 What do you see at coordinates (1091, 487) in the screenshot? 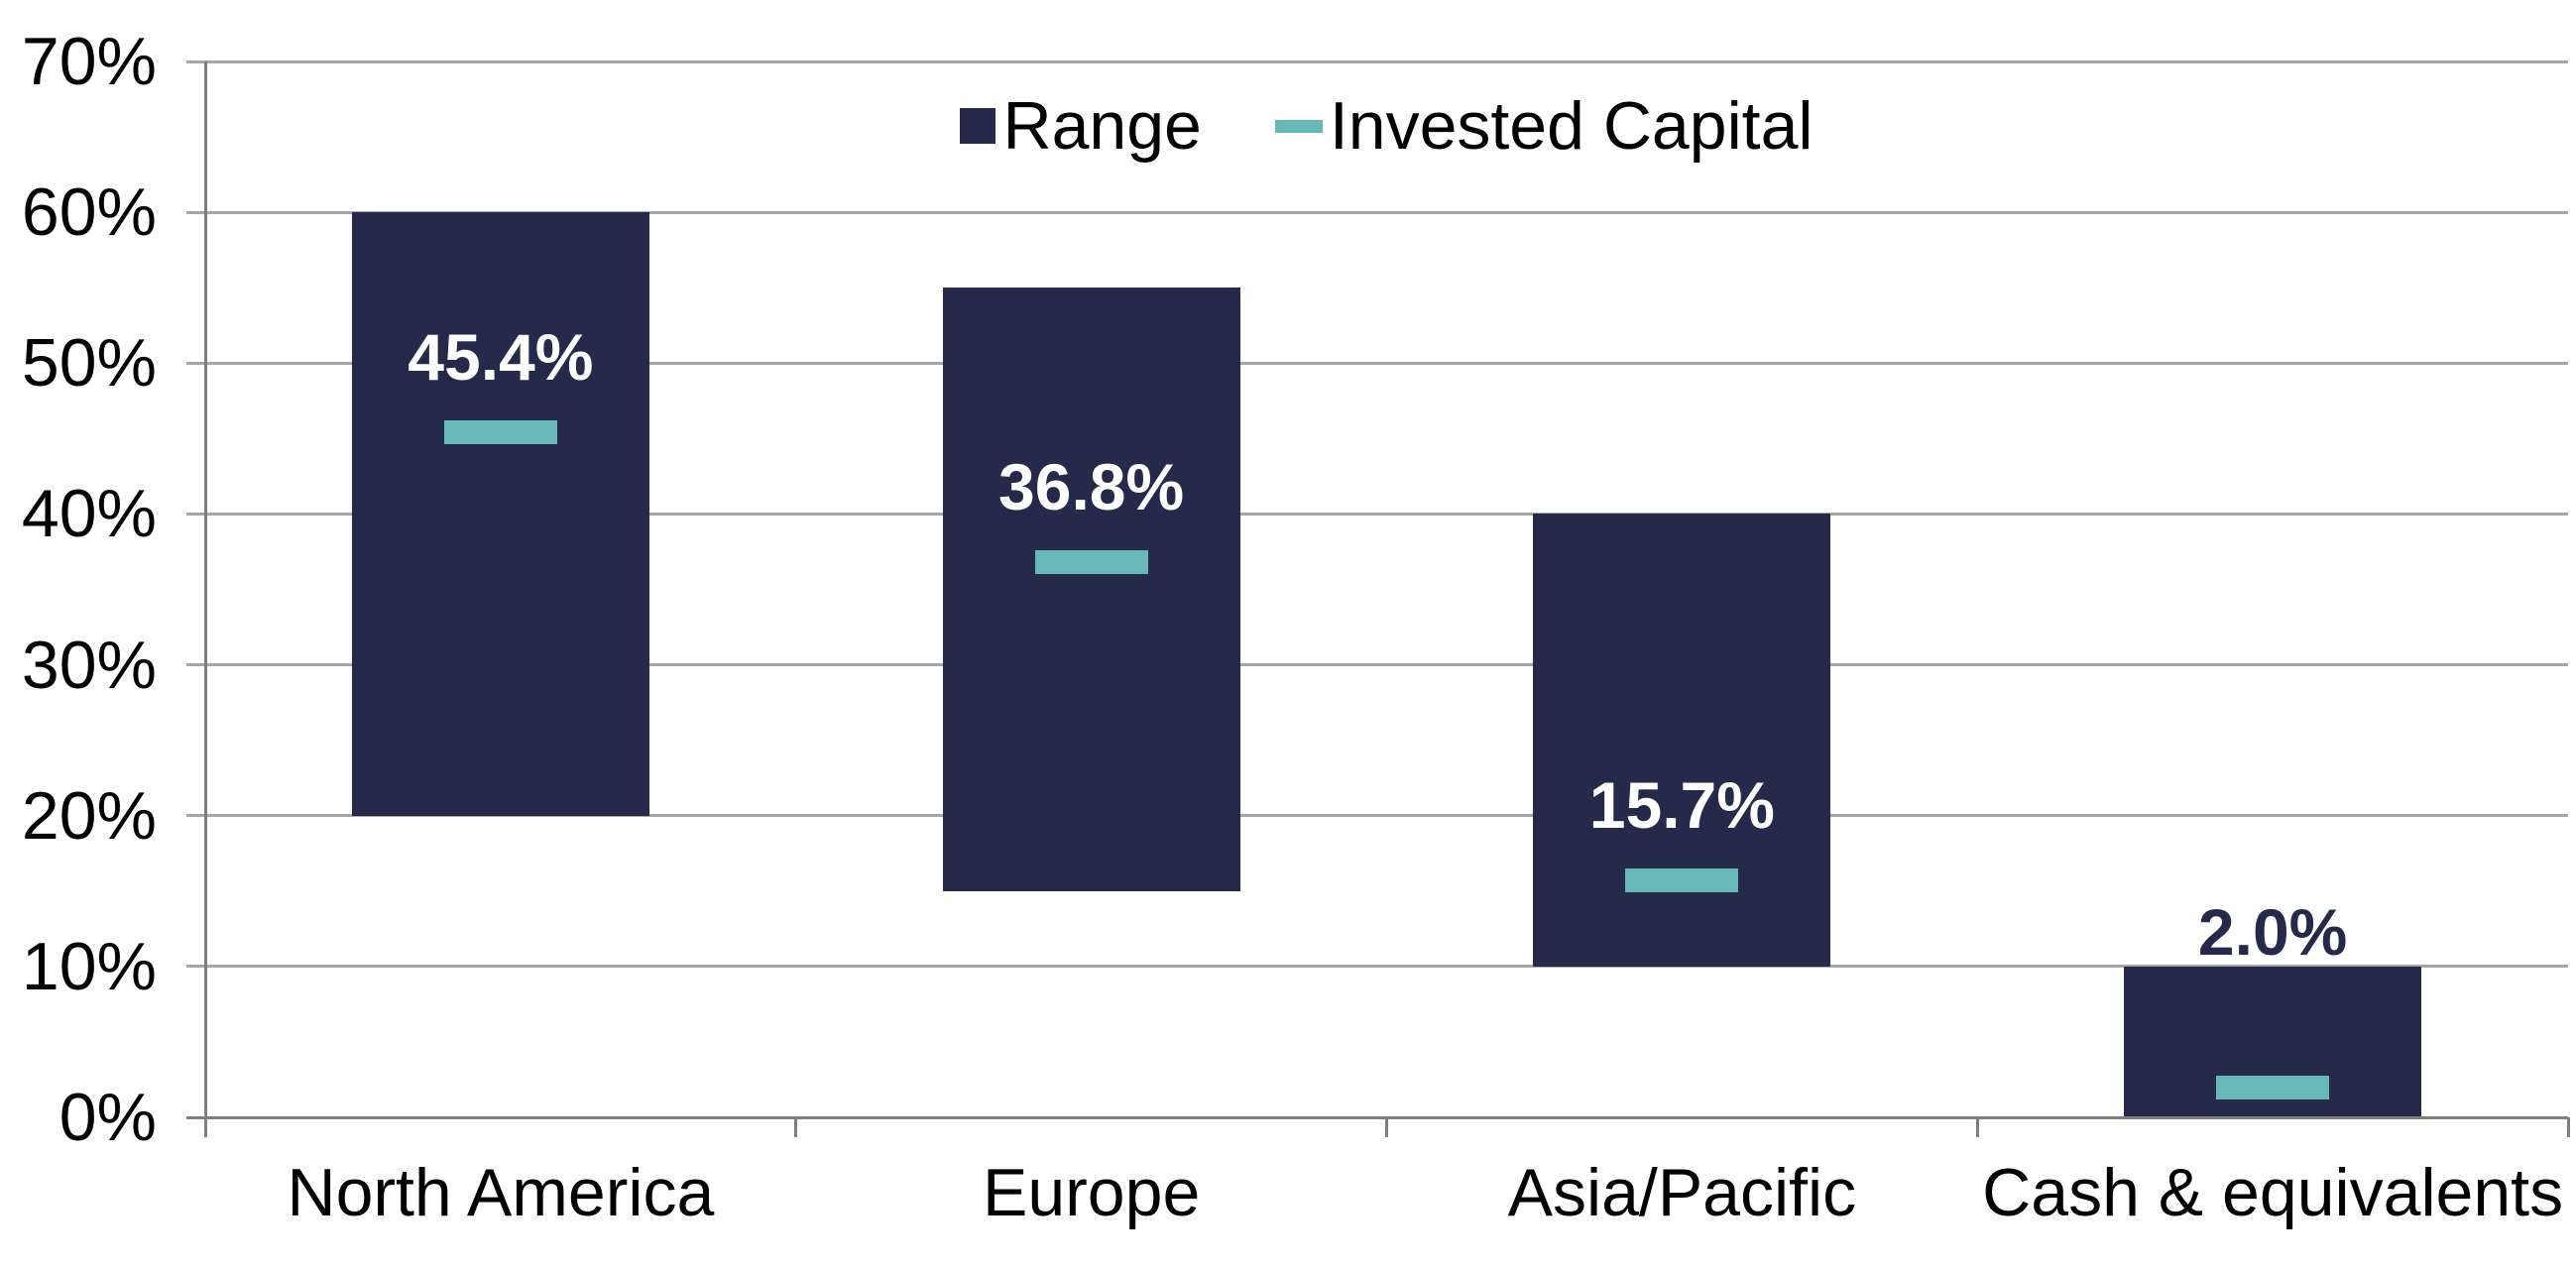
I see `invested-capital-label-1: 36.8%` at bounding box center [1091, 487].